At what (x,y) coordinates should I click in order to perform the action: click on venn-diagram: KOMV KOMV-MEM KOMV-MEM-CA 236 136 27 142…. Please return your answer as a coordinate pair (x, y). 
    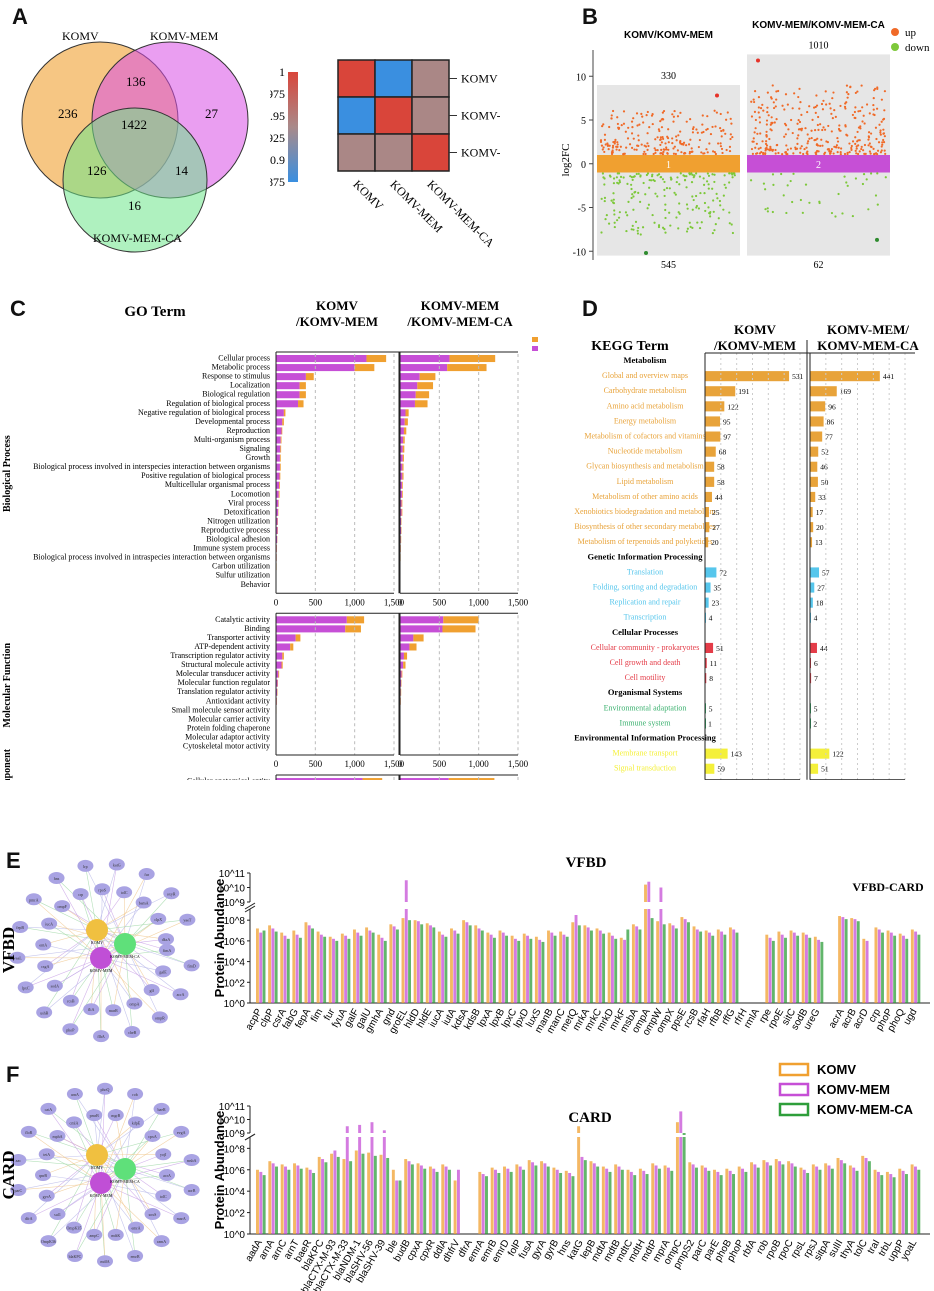
    Looking at the image, I should click on (135, 141).